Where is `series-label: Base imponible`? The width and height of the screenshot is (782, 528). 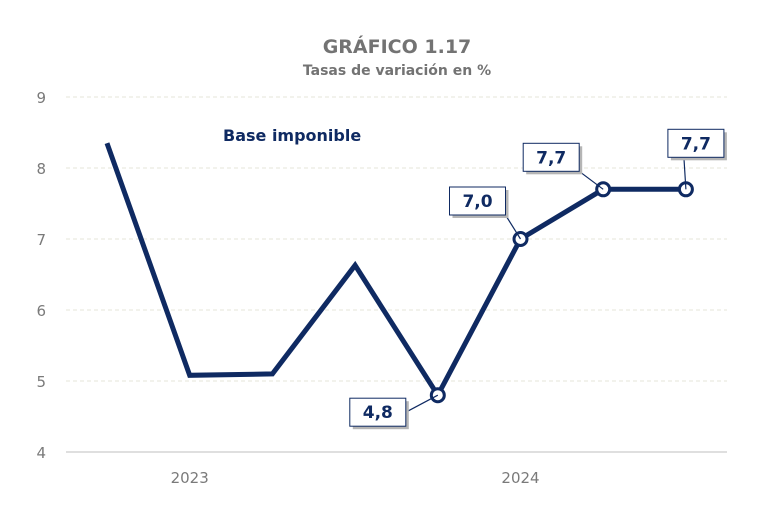
series-label: Base imponible is located at coordinates (292, 135).